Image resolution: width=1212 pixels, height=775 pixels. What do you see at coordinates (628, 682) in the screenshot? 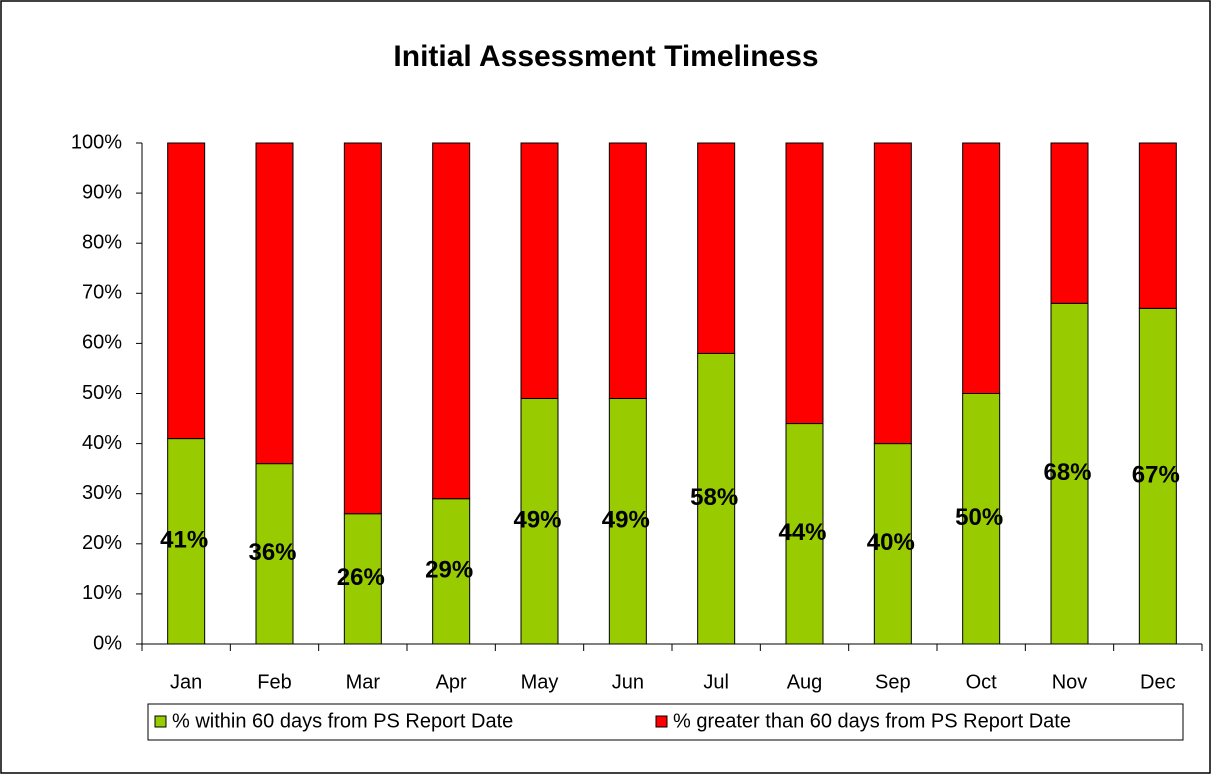
I see `x-tick-label: Jun` at bounding box center [628, 682].